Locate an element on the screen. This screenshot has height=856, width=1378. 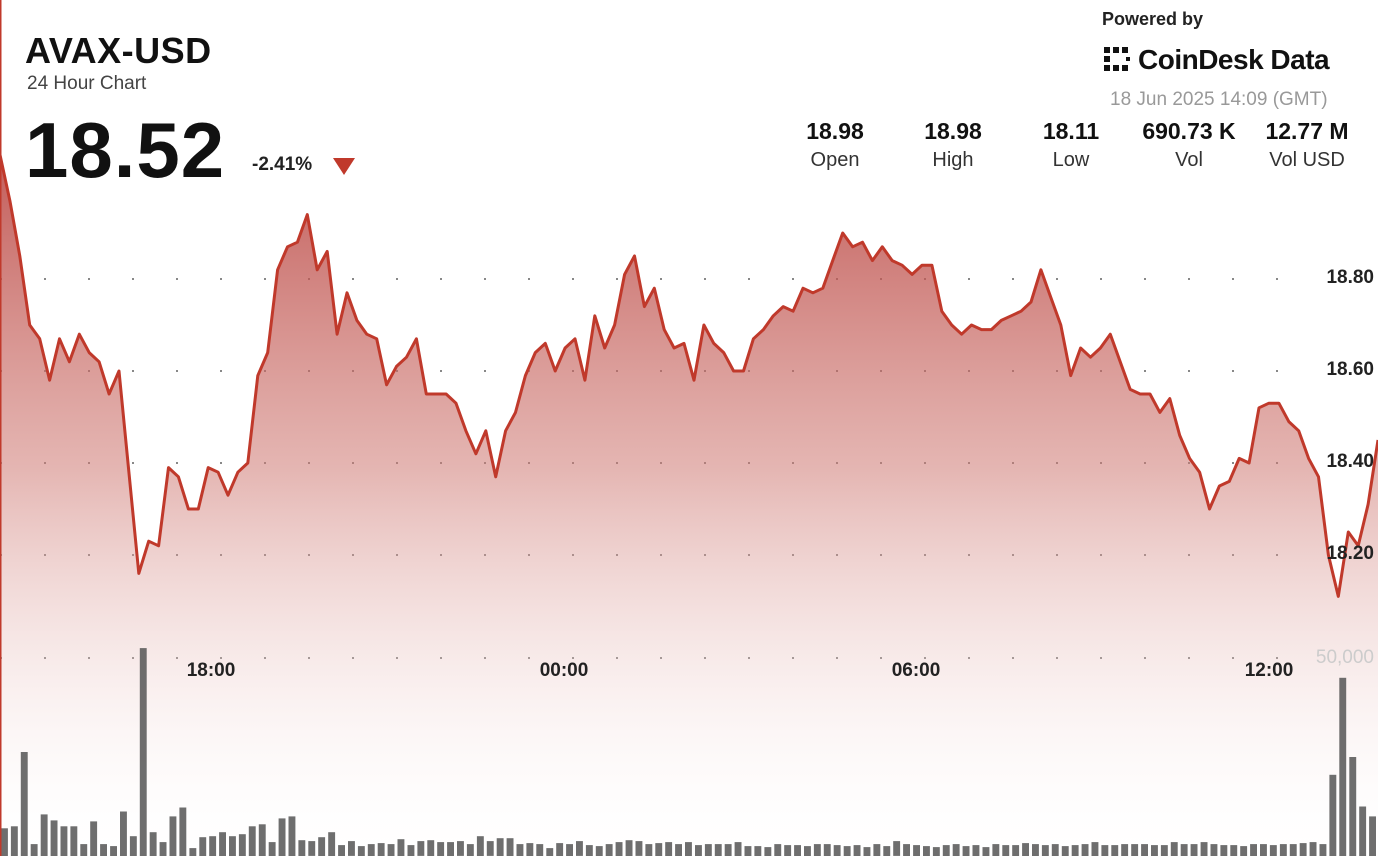
pair-title: AVAX-USD is located at coordinates (118, 50).